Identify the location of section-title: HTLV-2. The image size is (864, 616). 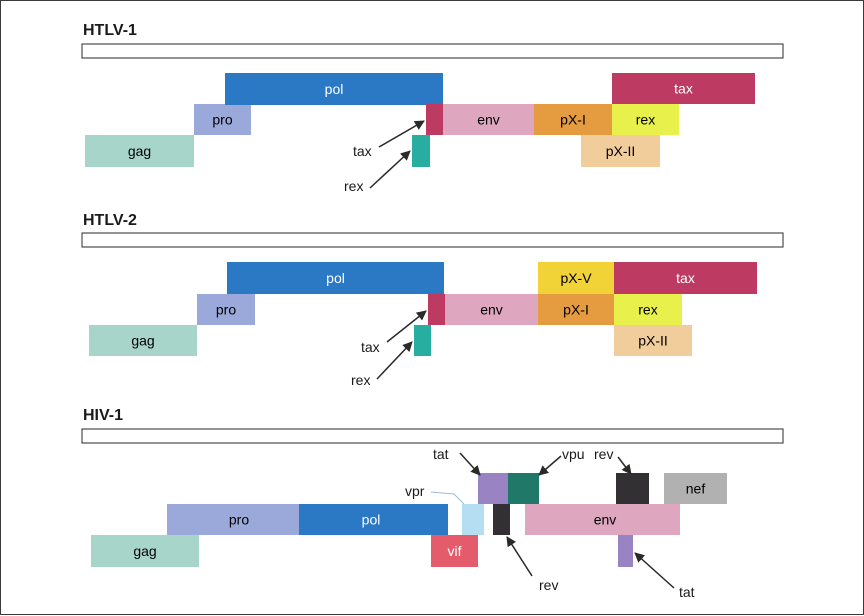
(110, 220).